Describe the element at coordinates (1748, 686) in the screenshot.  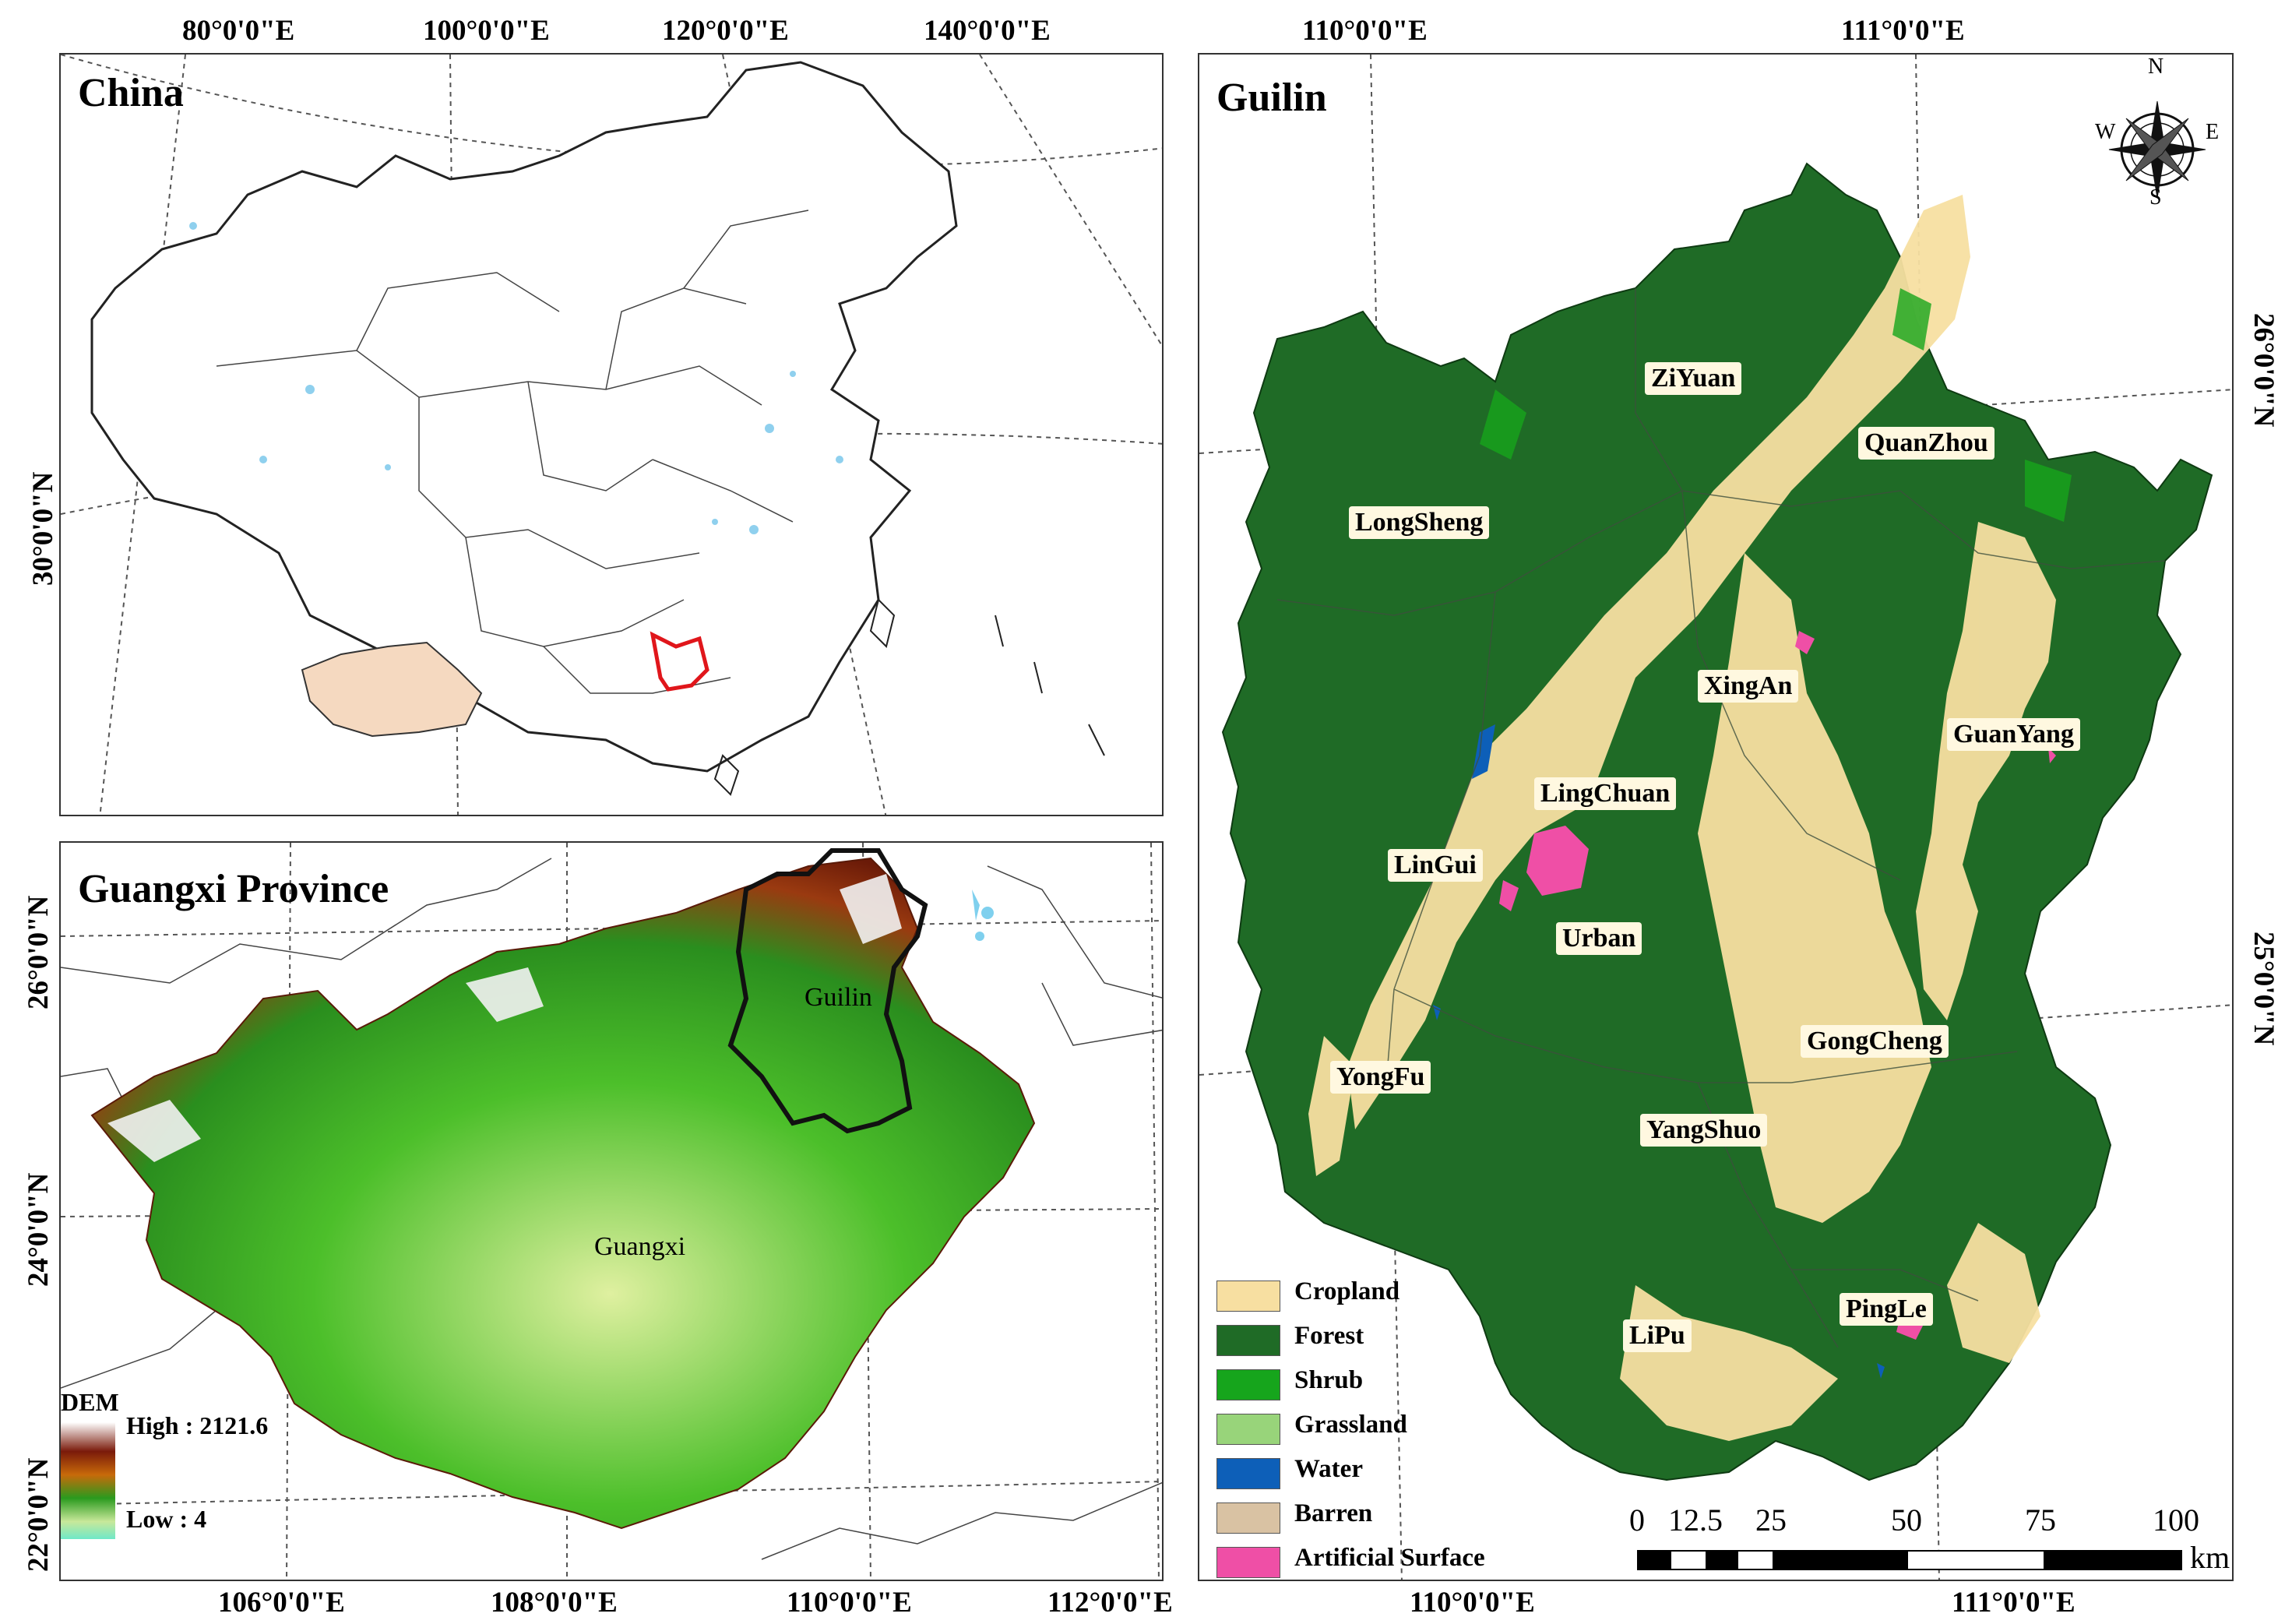
I see `county-label-xingan: XingAn` at that location.